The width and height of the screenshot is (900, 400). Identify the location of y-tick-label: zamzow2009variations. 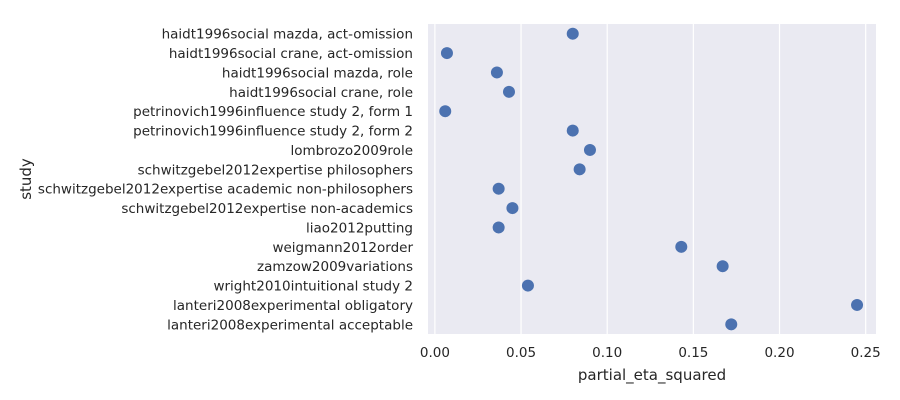
(335, 267).